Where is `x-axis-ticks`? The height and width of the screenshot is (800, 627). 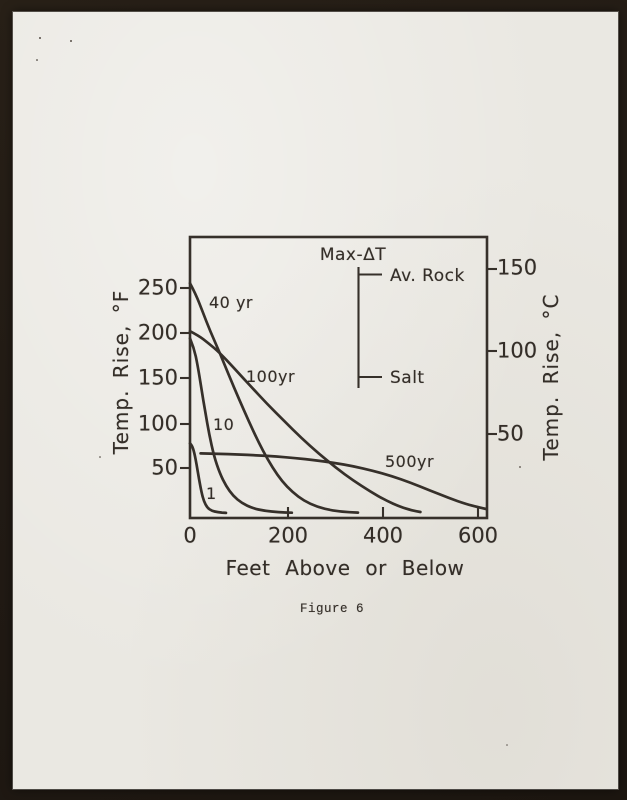
x-axis-ticks is located at coordinates (383, 512).